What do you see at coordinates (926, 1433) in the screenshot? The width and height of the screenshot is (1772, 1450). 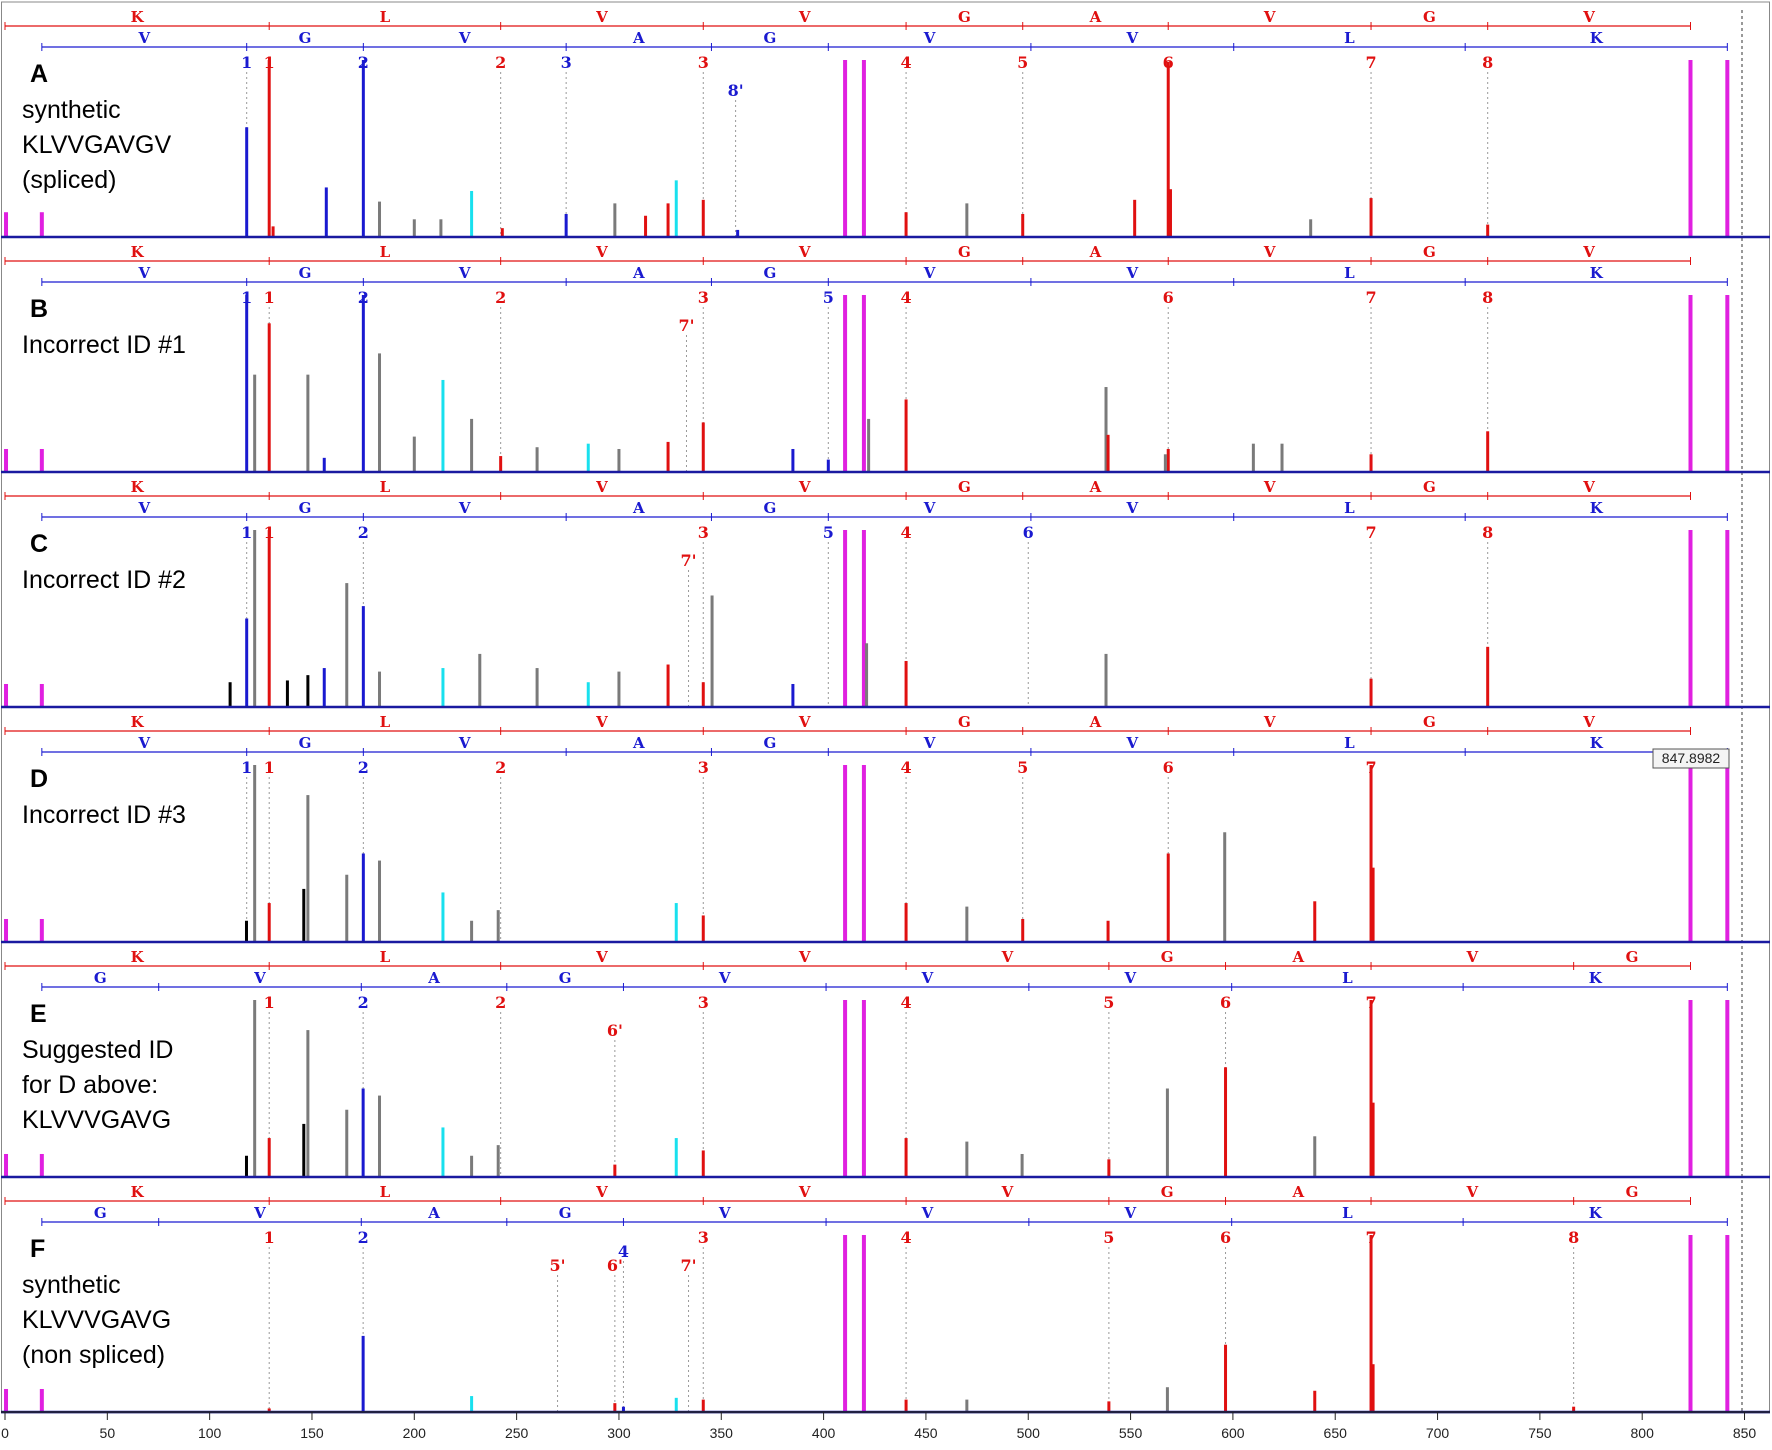 I see `x-tick-label: 450` at bounding box center [926, 1433].